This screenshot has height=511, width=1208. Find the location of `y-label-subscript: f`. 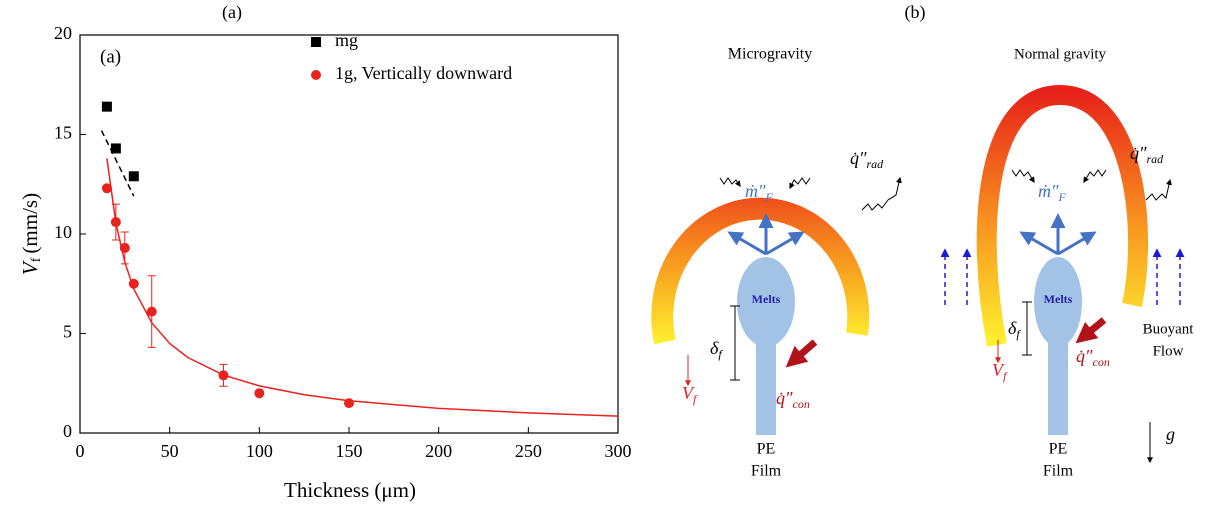

y-label-subscript: f is located at coordinates (36, 259).